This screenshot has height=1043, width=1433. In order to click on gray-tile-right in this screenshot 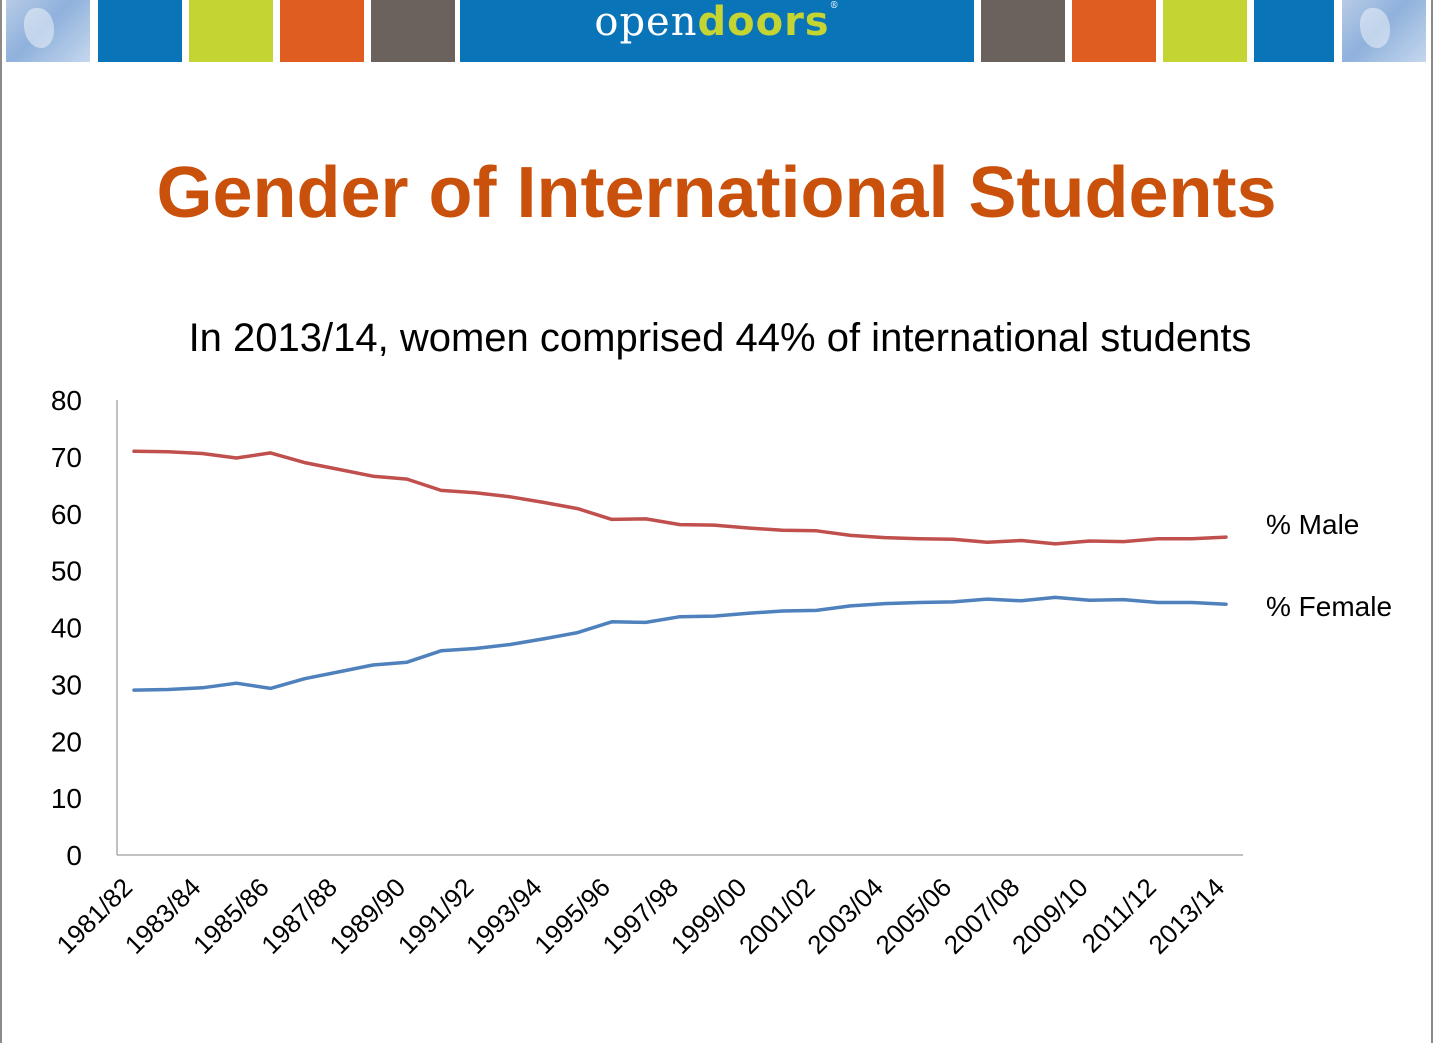, I will do `click(1023, 31)`.